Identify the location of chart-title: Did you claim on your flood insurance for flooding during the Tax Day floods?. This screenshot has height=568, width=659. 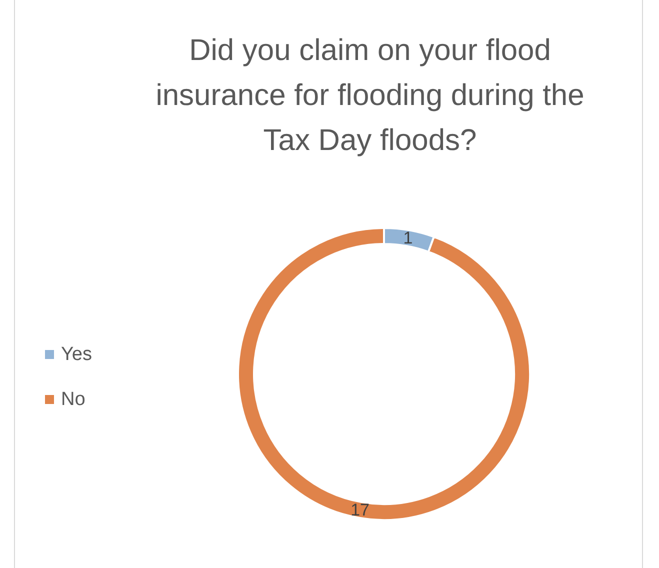
(370, 96).